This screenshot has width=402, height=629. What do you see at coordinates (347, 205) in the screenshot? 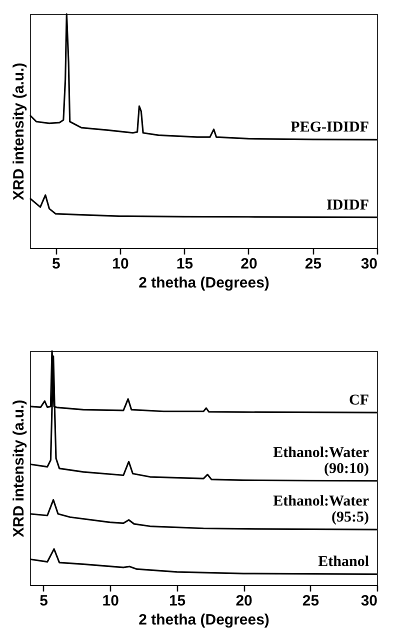
I see `series-label: IDIDF` at bounding box center [347, 205].